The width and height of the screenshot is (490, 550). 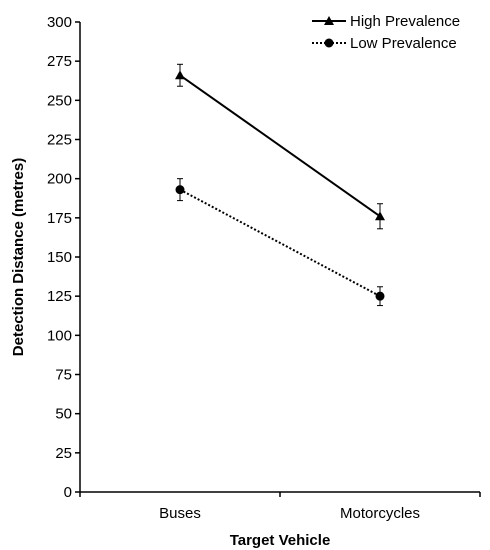 I want to click on y-axis-title: Detection Distance (metres), so click(x=18, y=257).